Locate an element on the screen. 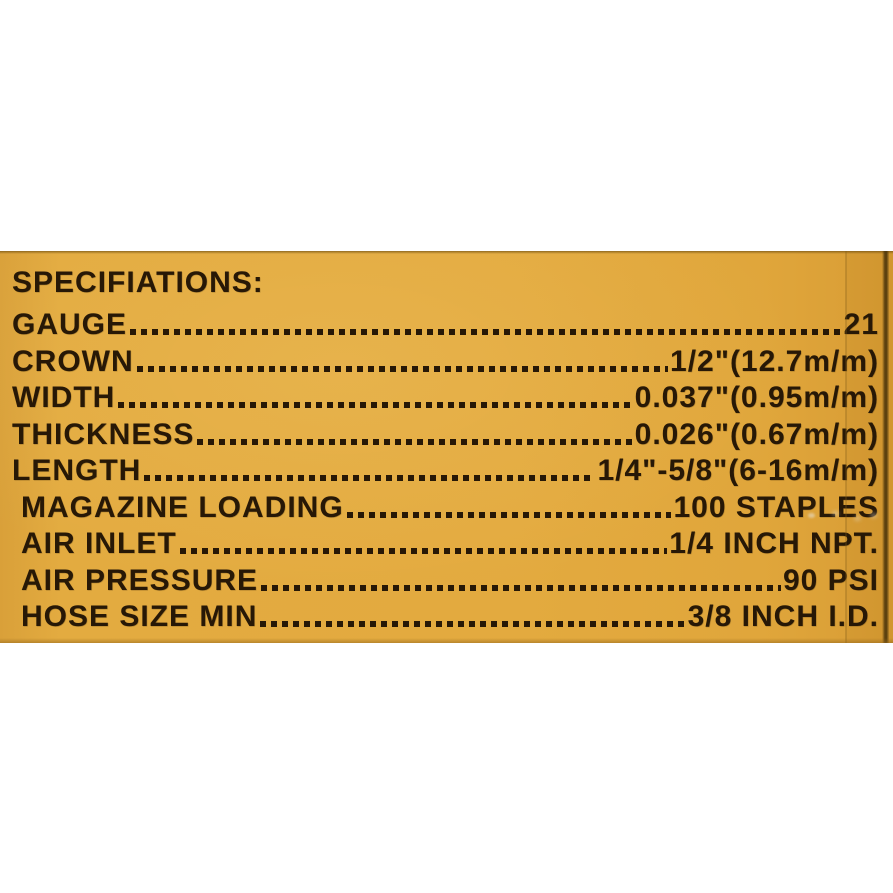 Image resolution: width=893 pixels, height=893 pixels. spec-row-air-inlet: AIR INLET 1/4 INCH NPT. is located at coordinates (445, 544).